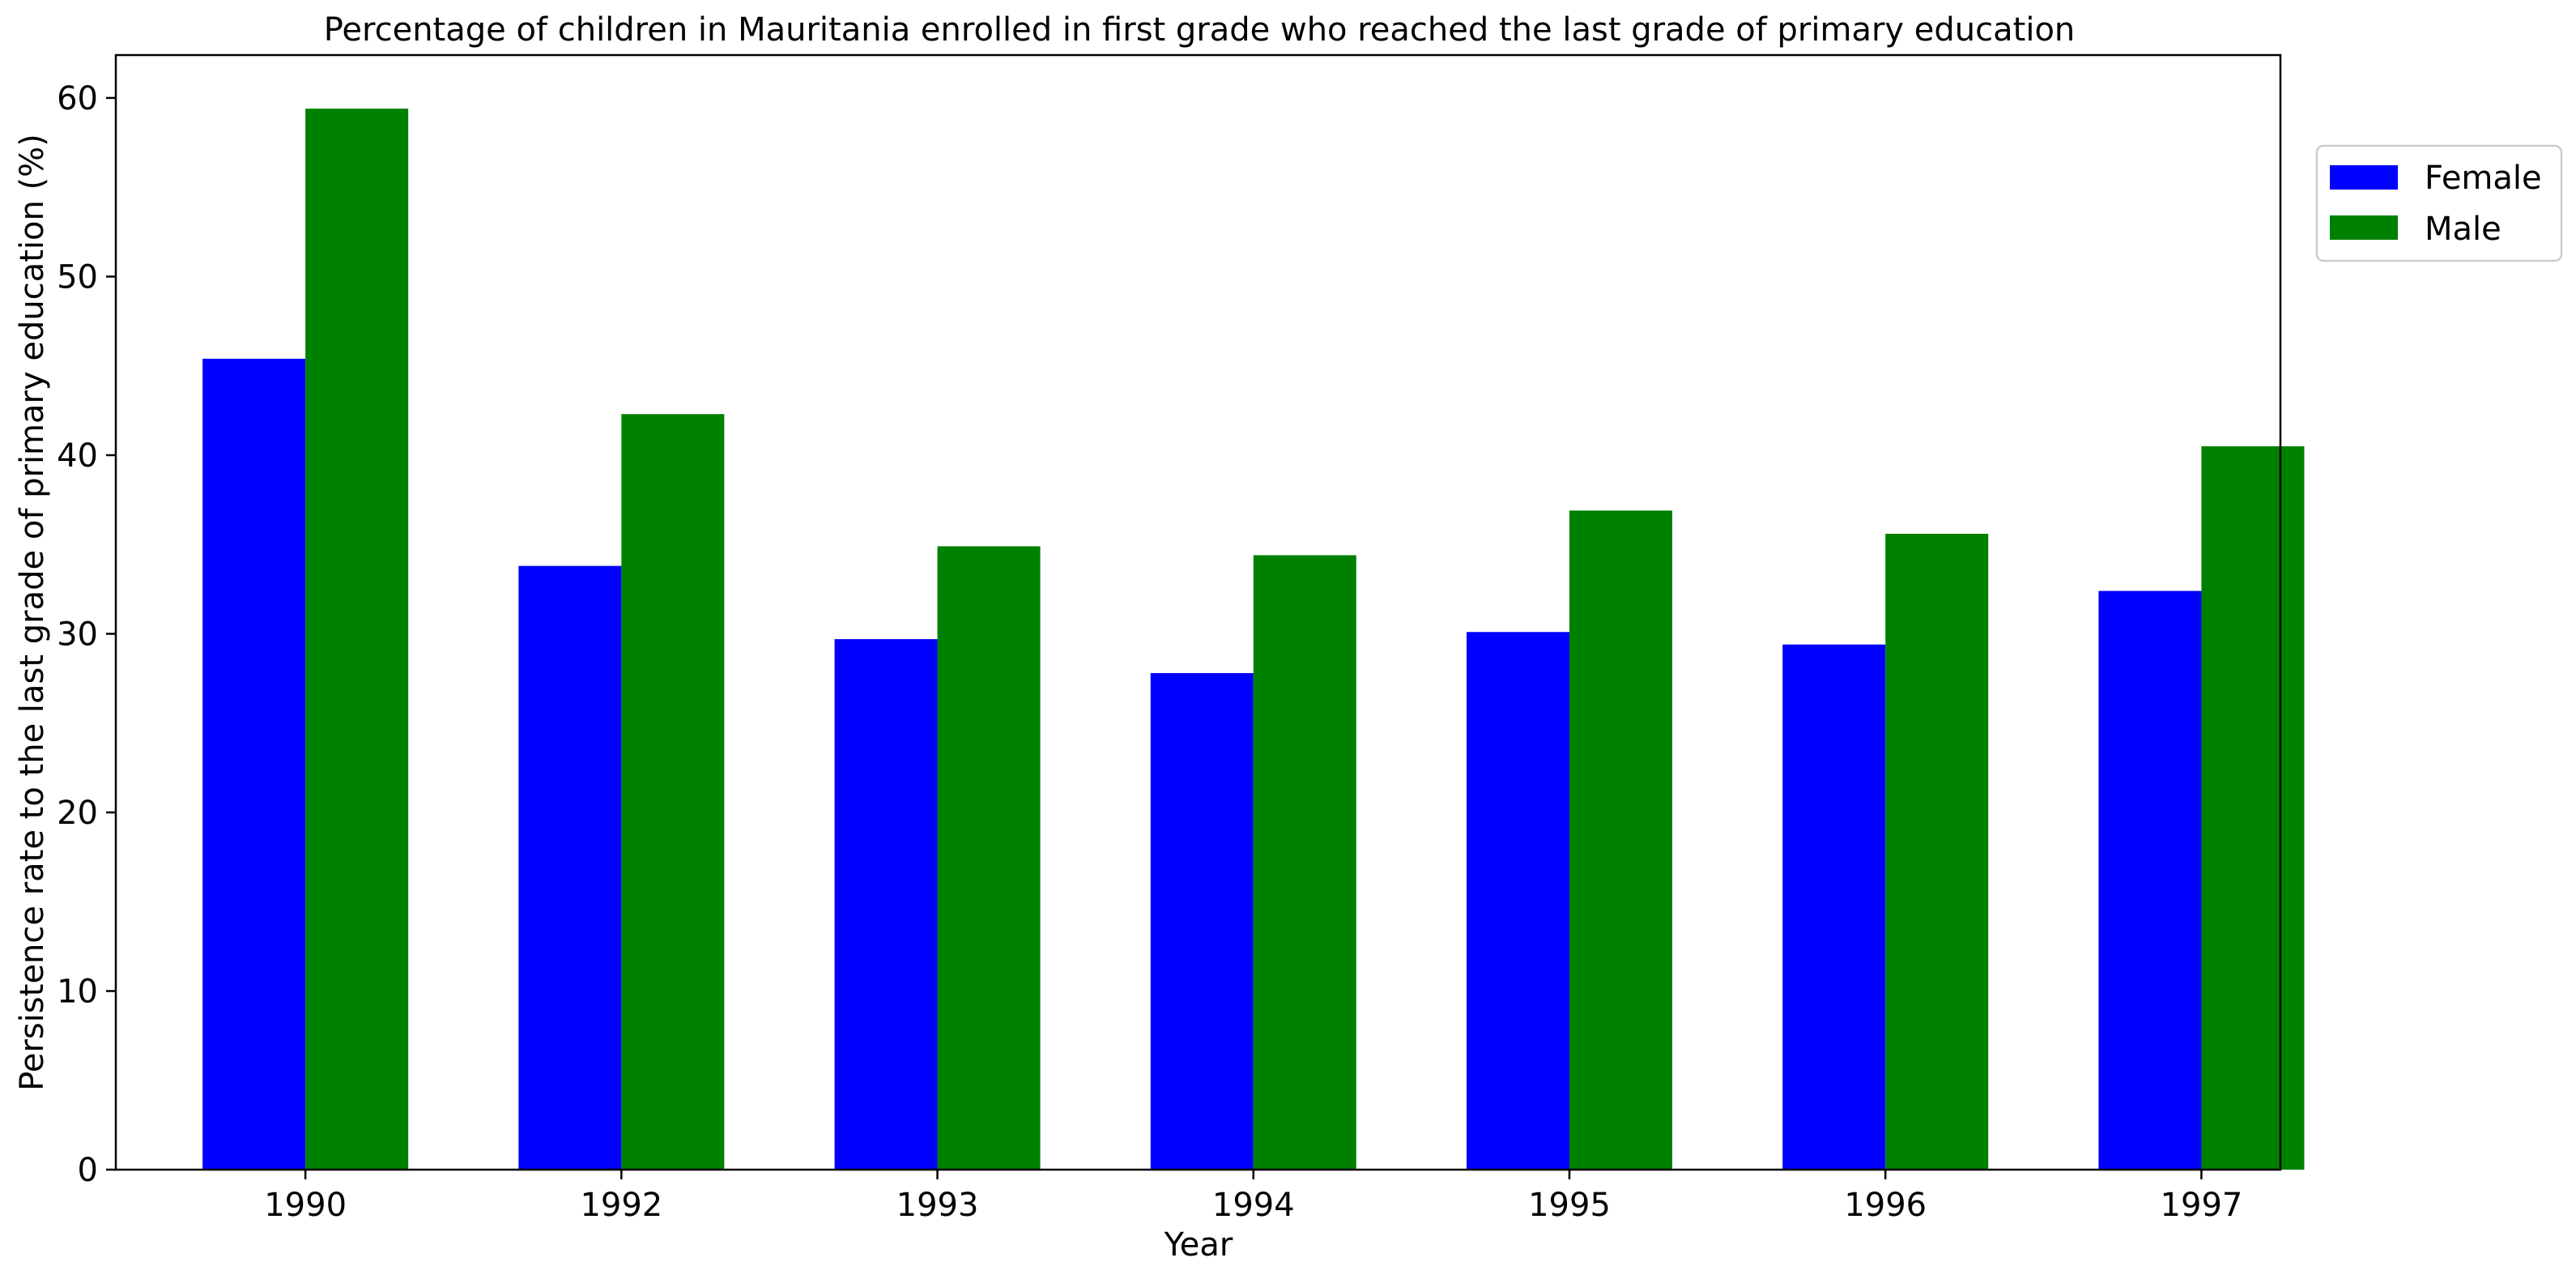 The height and width of the screenshot is (1279, 2576). What do you see at coordinates (1253, 1205) in the screenshot?
I see `x-tick-label: 1994` at bounding box center [1253, 1205].